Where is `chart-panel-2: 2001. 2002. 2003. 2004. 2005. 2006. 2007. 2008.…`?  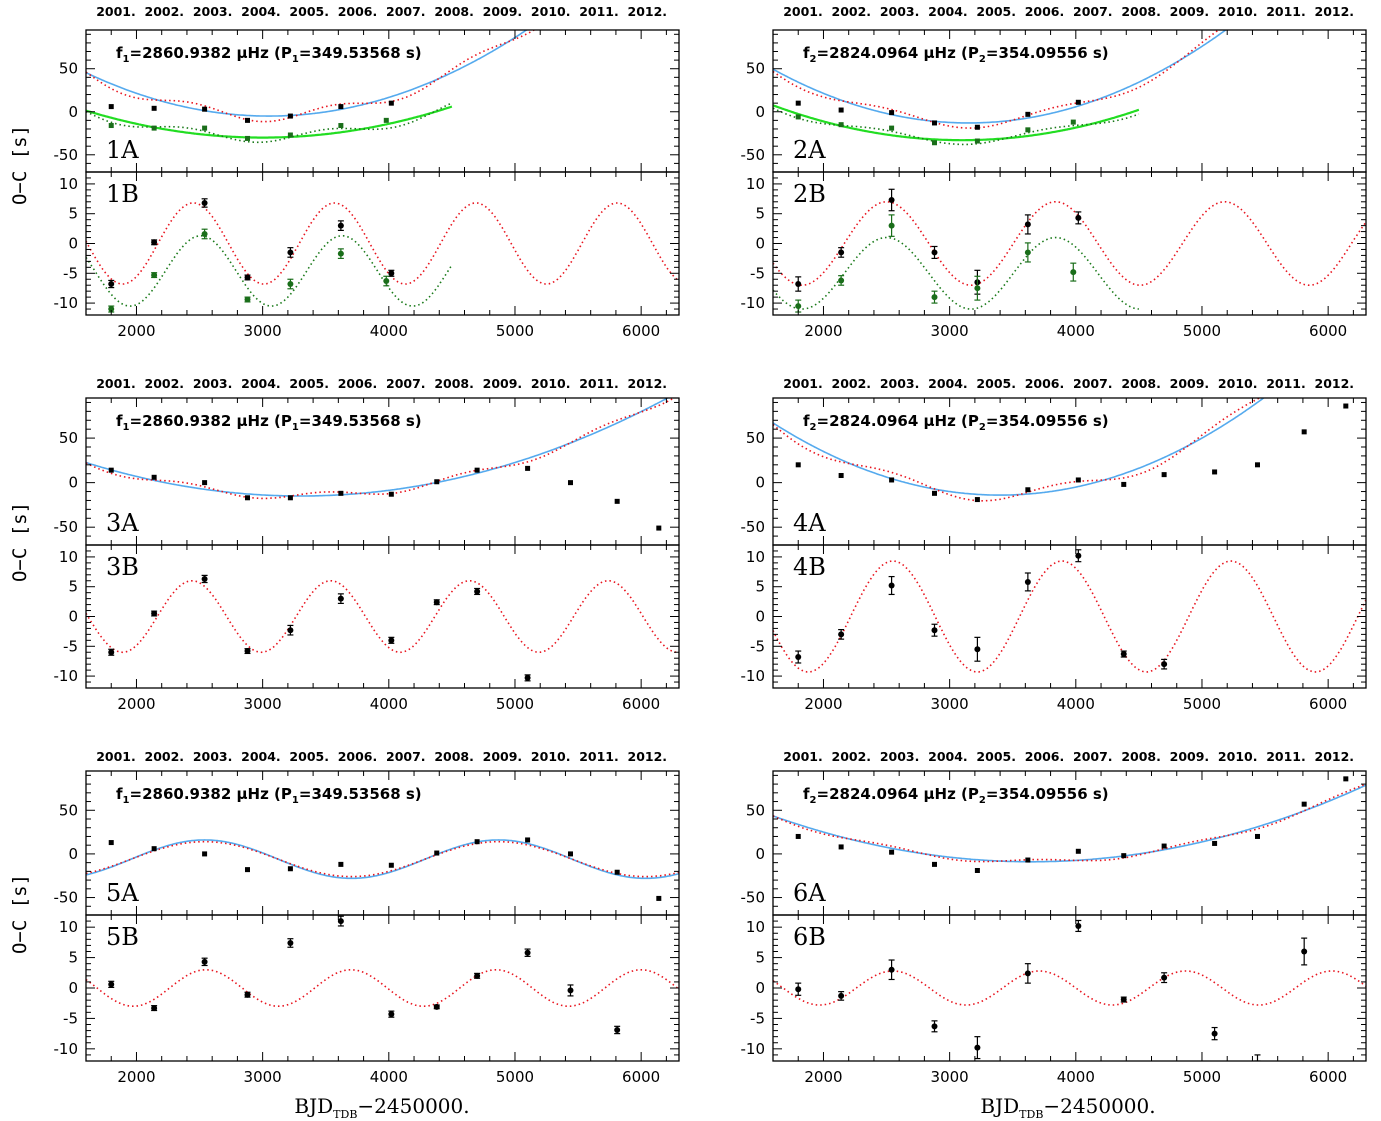
chart-panel-2: 2001. 2002. 2003. 2004. 2005. 2006. 2007. 2008.… is located at coordinates (1054, 172).